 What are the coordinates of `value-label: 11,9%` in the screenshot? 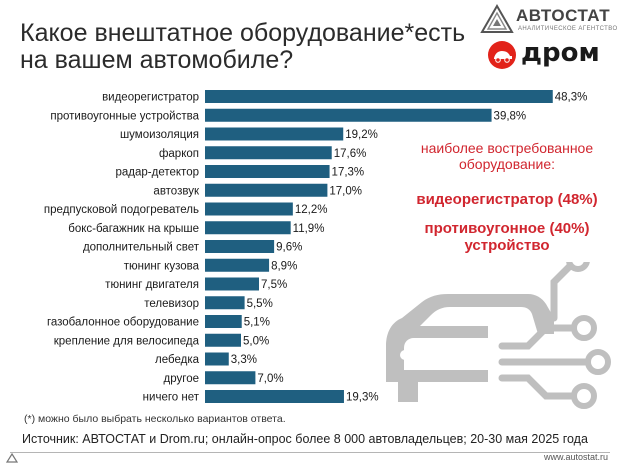 It's located at (309, 229).